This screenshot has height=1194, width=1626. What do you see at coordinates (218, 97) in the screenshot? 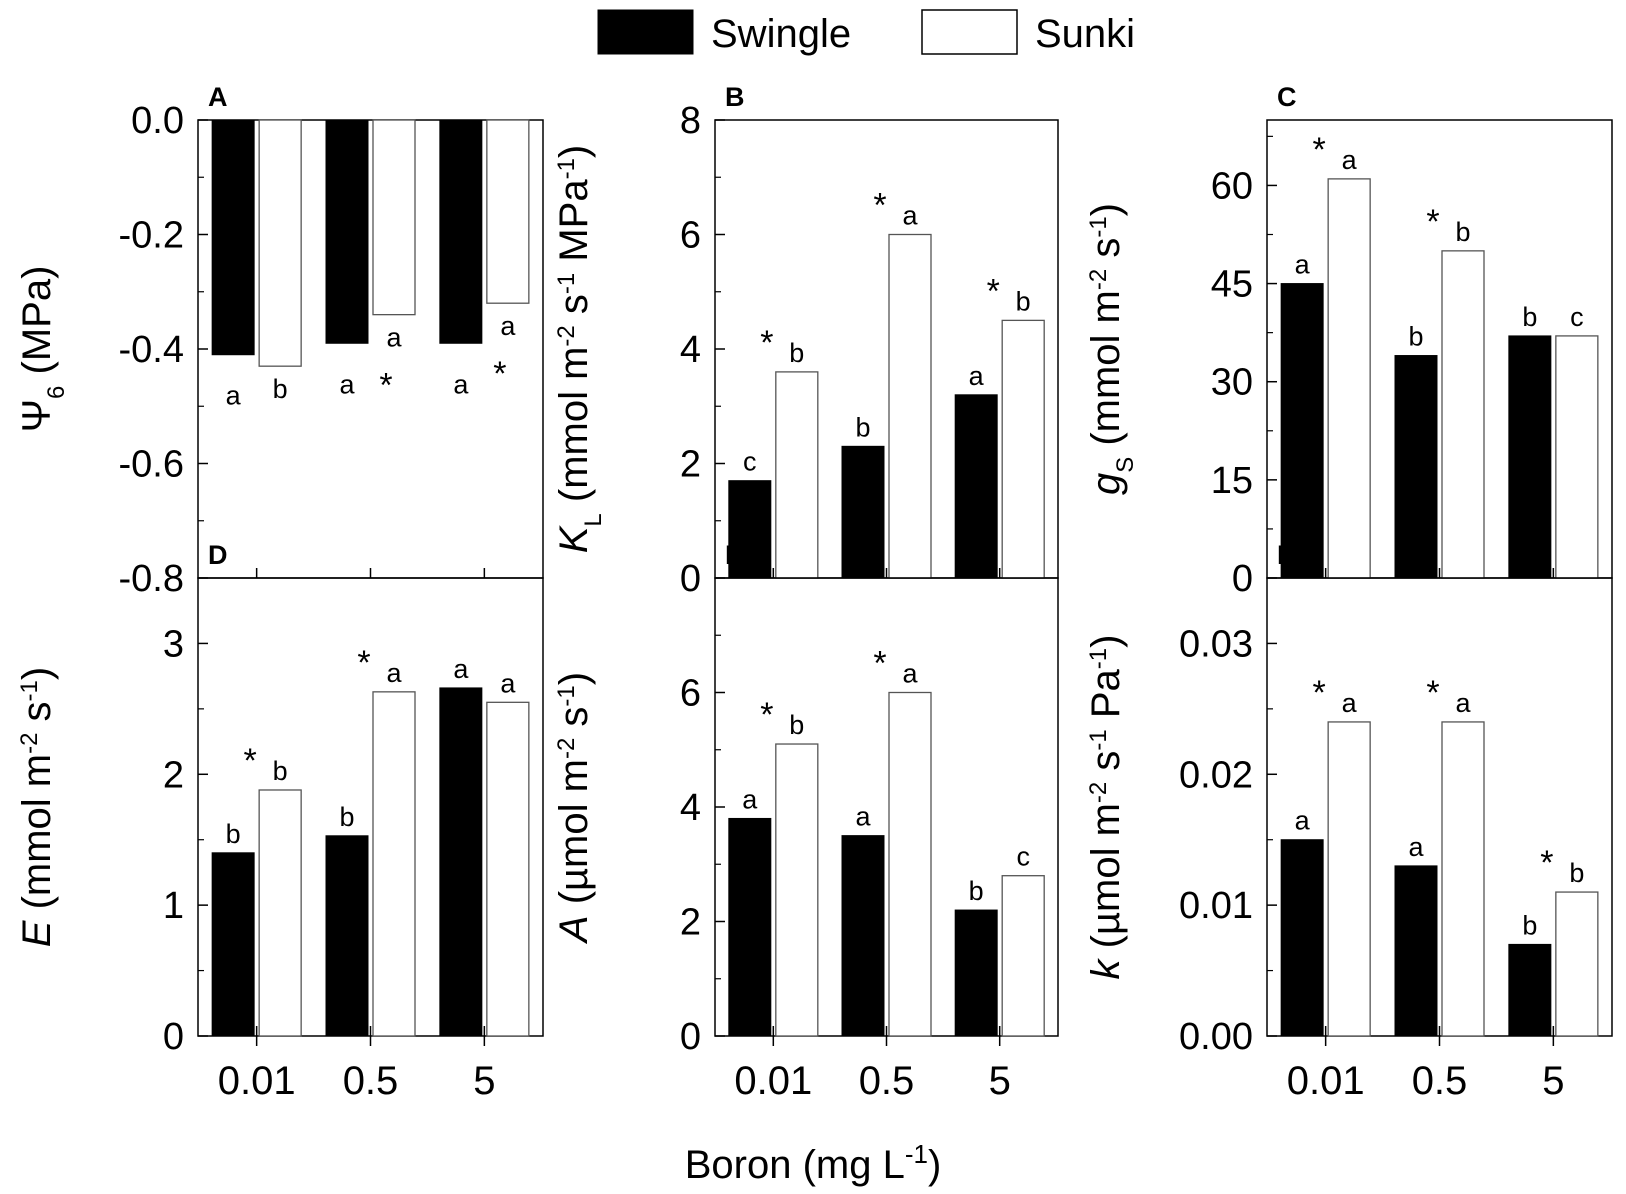
I see `panel-letter: A` at bounding box center [218, 97].